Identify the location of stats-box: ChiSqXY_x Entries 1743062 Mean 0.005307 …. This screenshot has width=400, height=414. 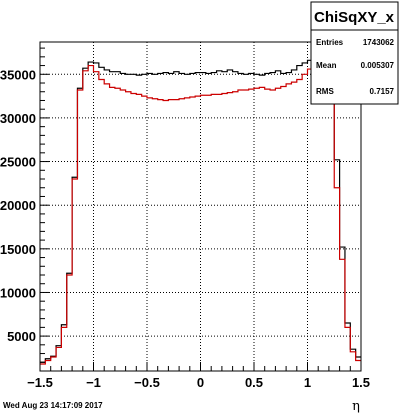
(354, 53).